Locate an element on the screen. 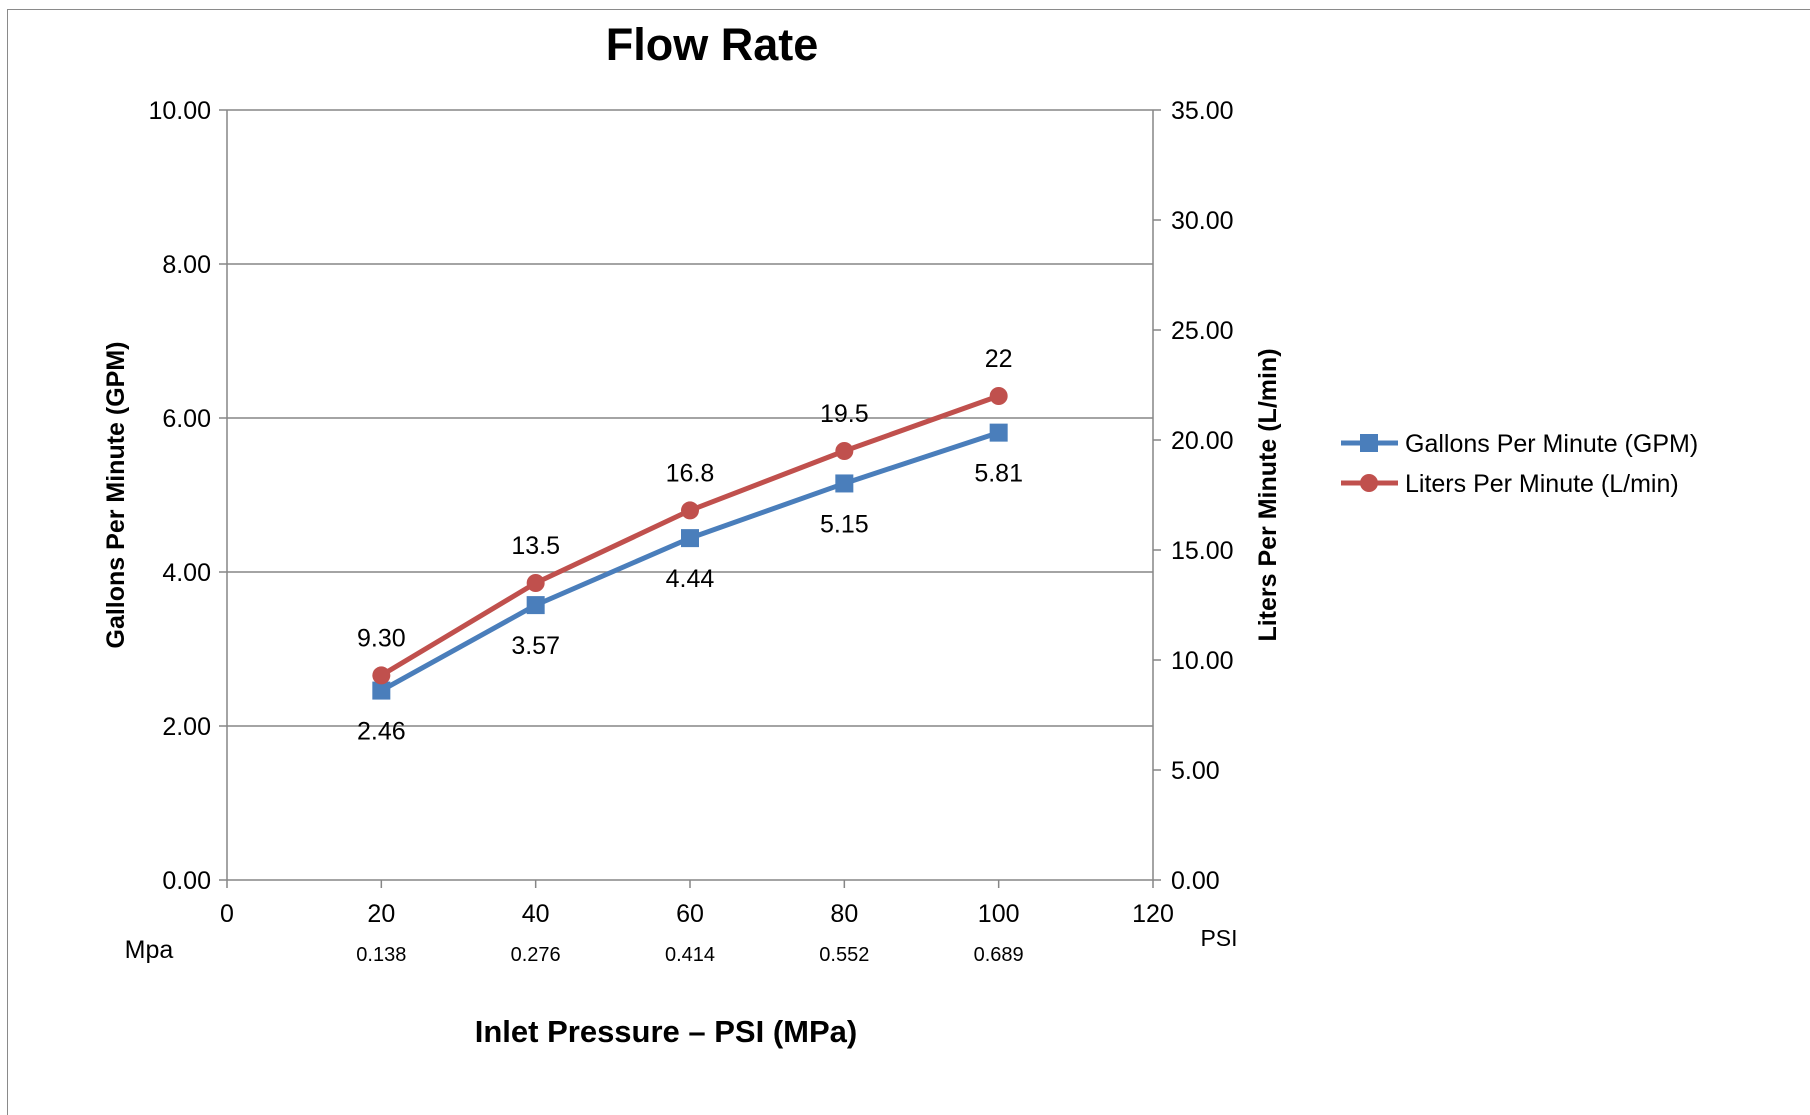 The image size is (1810, 1115). series-data-labels: 2.46 3.57 4.44 5.15 5.81 9.30 13.5 16.8 19.5 22 is located at coordinates (690, 545).